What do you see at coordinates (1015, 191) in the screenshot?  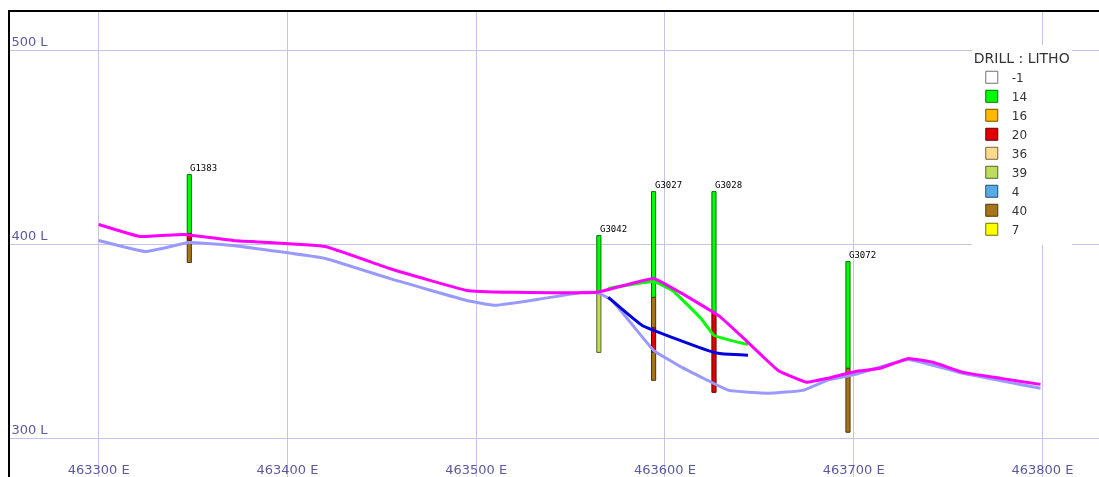 I see `legend-label: 4` at bounding box center [1015, 191].